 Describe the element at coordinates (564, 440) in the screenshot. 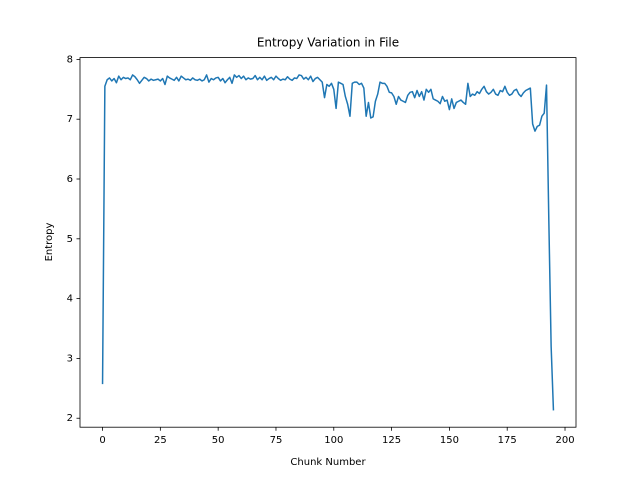

I see `x-tick-label: 200` at that location.